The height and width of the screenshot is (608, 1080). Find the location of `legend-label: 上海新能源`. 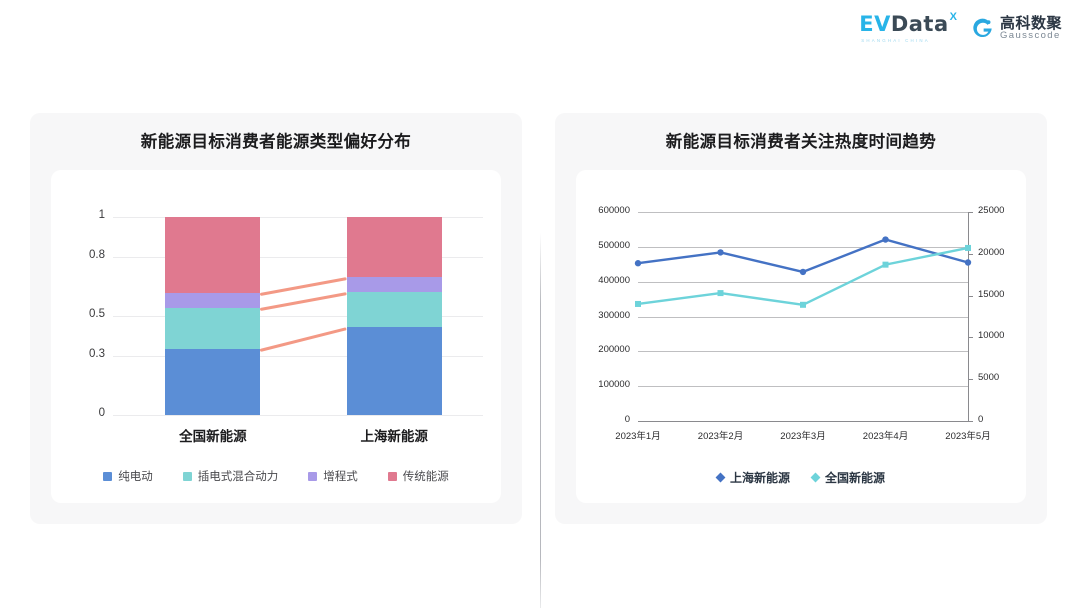

legend-label: 上海新能源 is located at coordinates (759, 478).